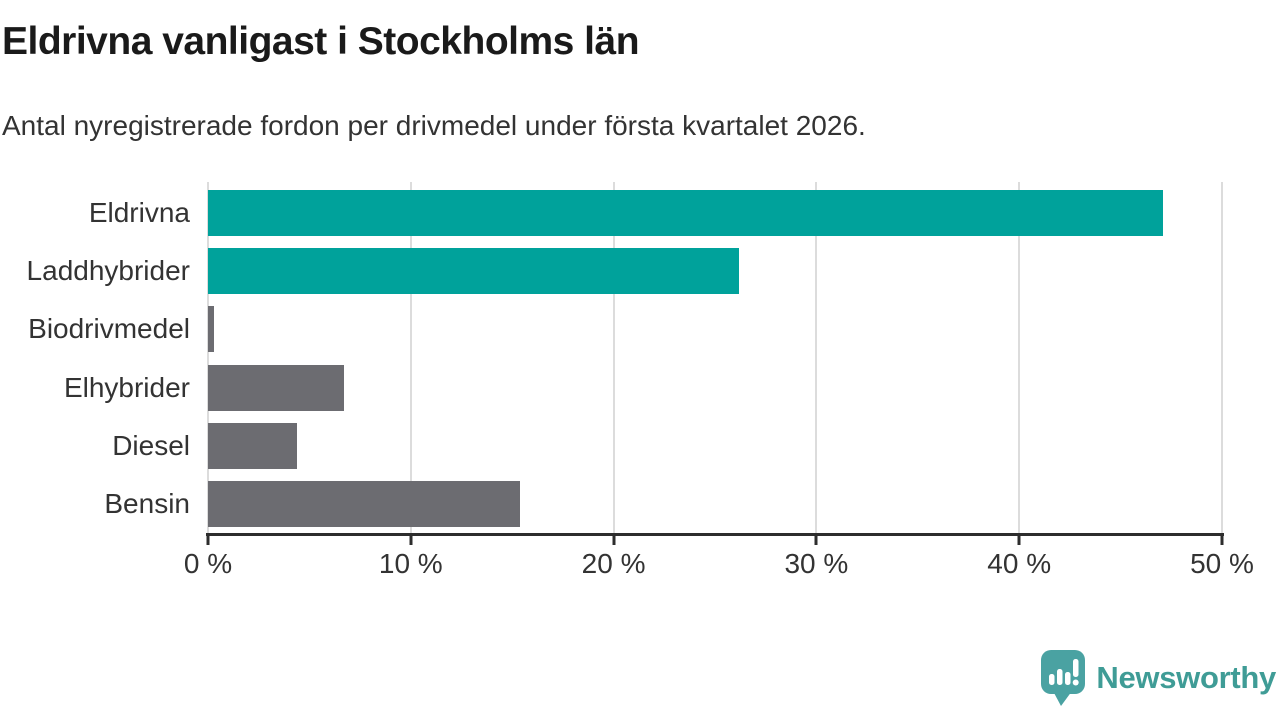 The image size is (1280, 720). What do you see at coordinates (364, 504) in the screenshot?
I see `bar-bensin` at bounding box center [364, 504].